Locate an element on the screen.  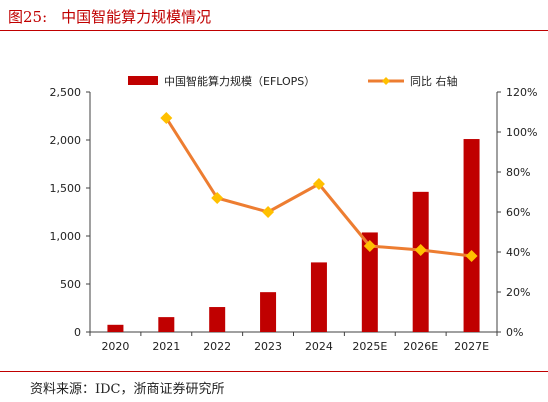
y-right-tick-label: 60% is located at coordinates (518, 212).